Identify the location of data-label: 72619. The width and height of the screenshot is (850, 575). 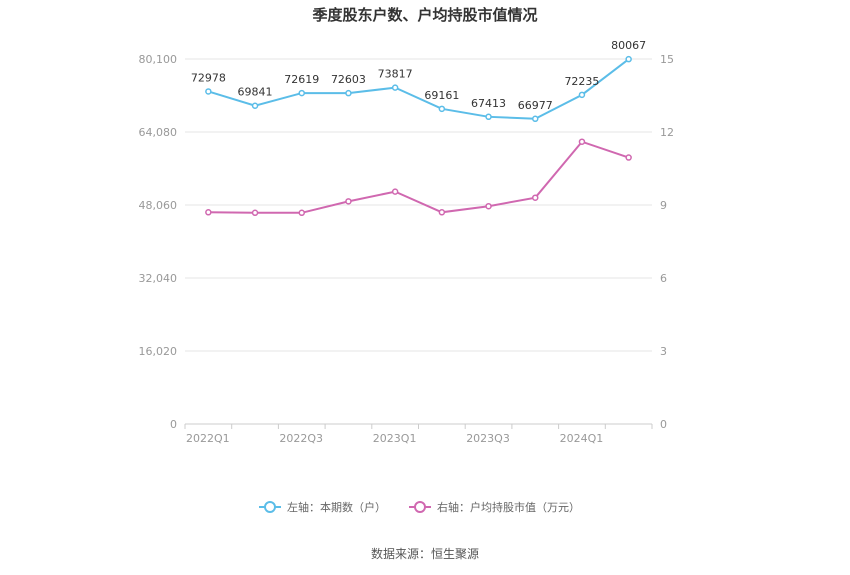
(301, 79).